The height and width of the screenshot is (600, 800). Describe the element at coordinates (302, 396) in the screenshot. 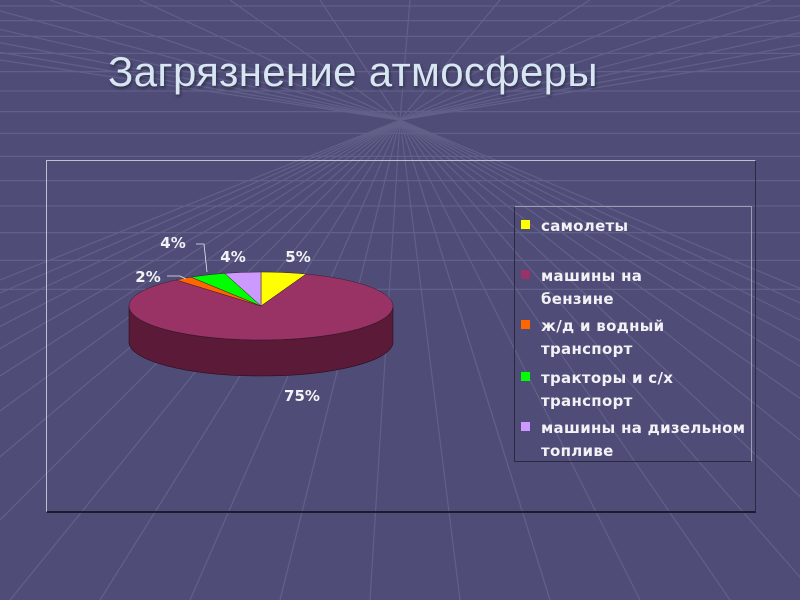

I see `data-label: 75%` at that location.